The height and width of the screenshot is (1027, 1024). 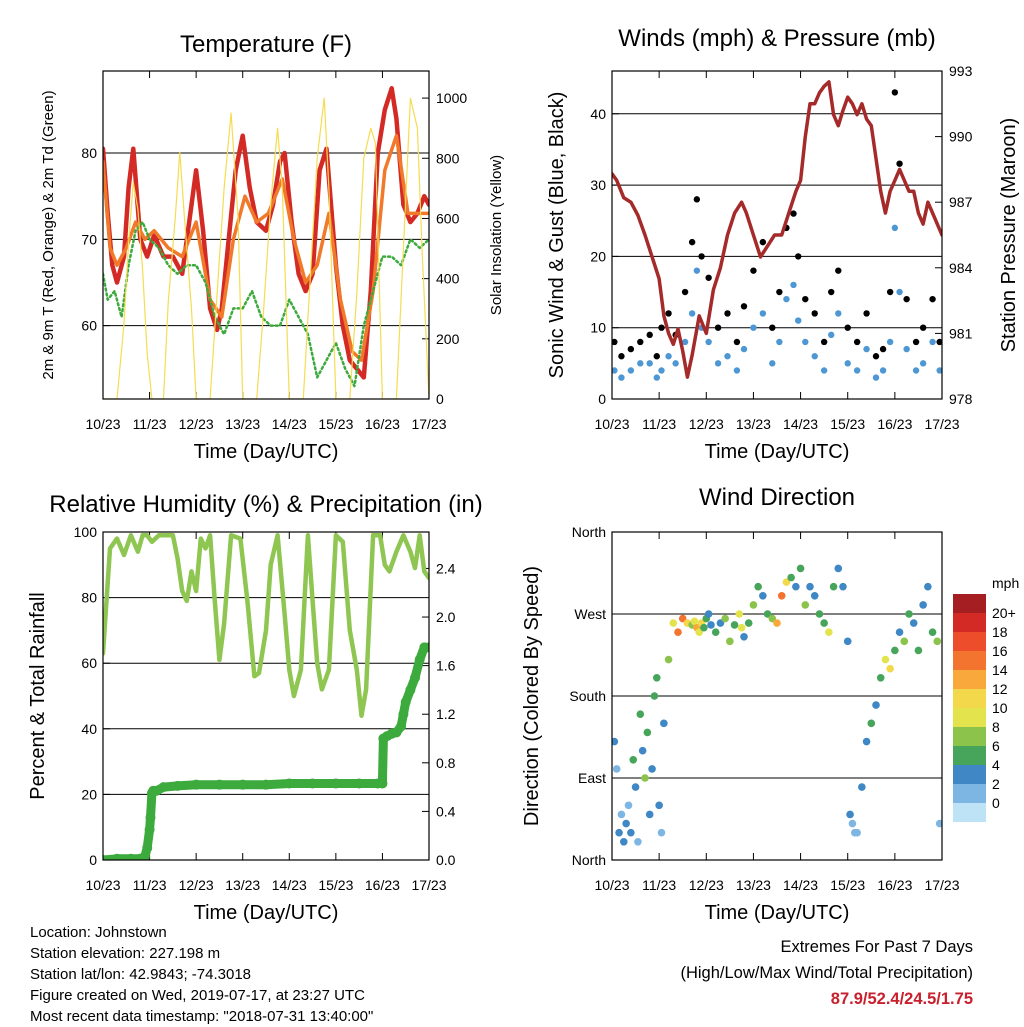 What do you see at coordinates (753, 424) in the screenshot?
I see `x-tick-label: 13/23` at bounding box center [753, 424].